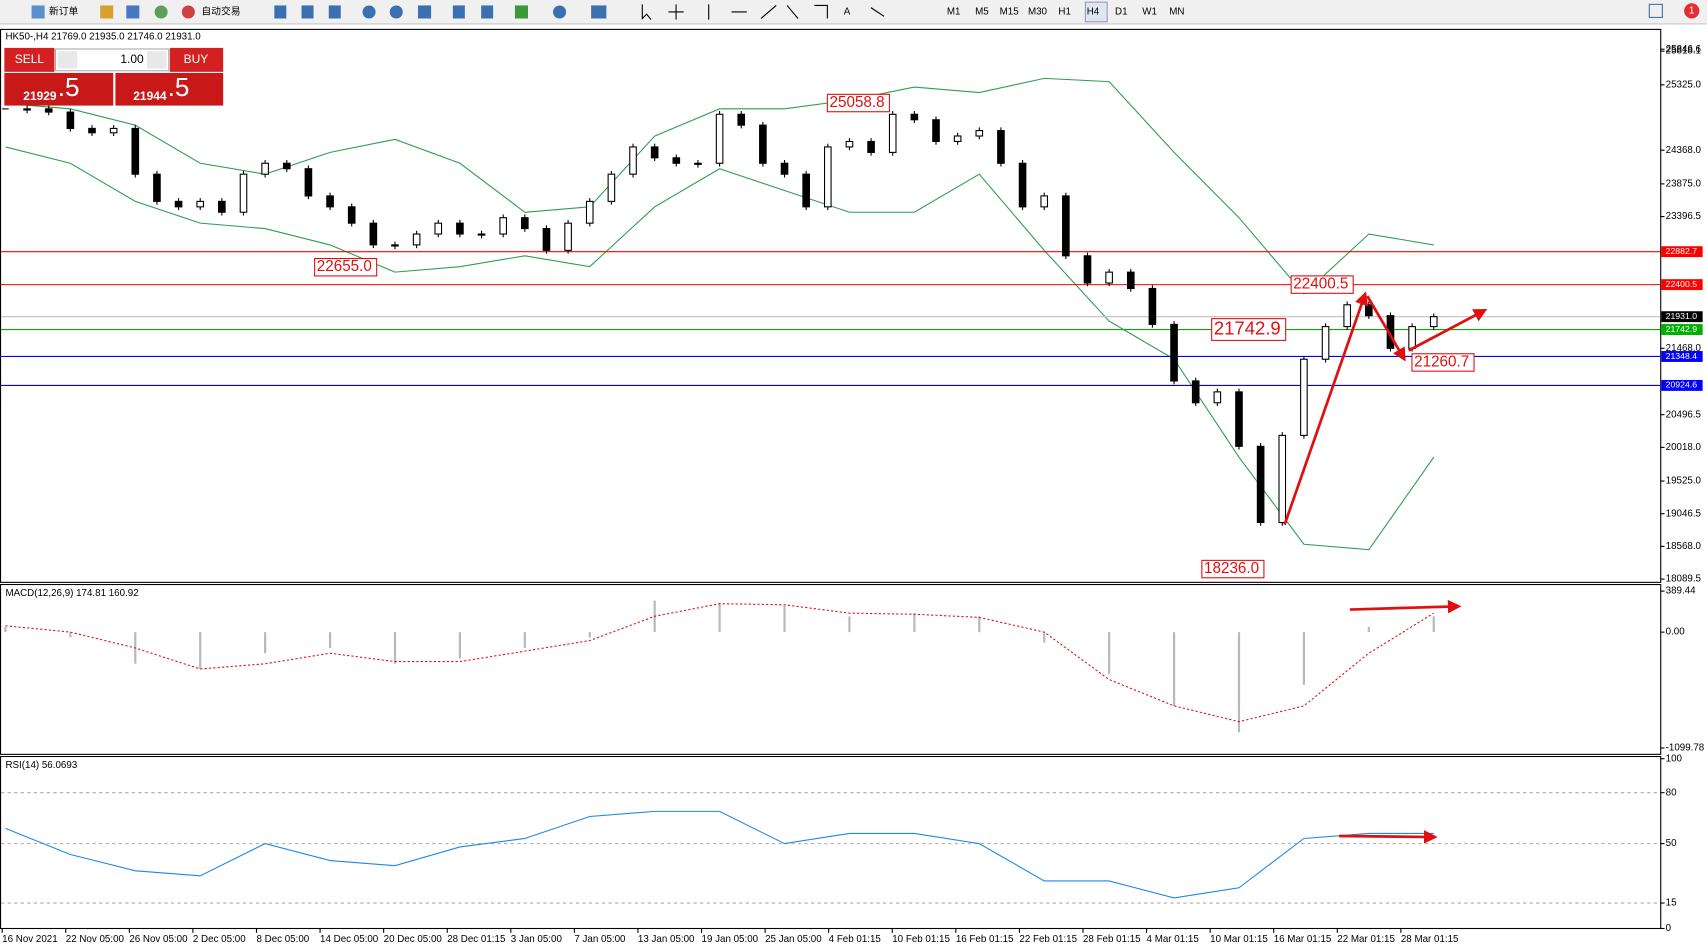 This screenshot has width=1707, height=947. I want to click on y-tick-label: 0, so click(1669, 928).